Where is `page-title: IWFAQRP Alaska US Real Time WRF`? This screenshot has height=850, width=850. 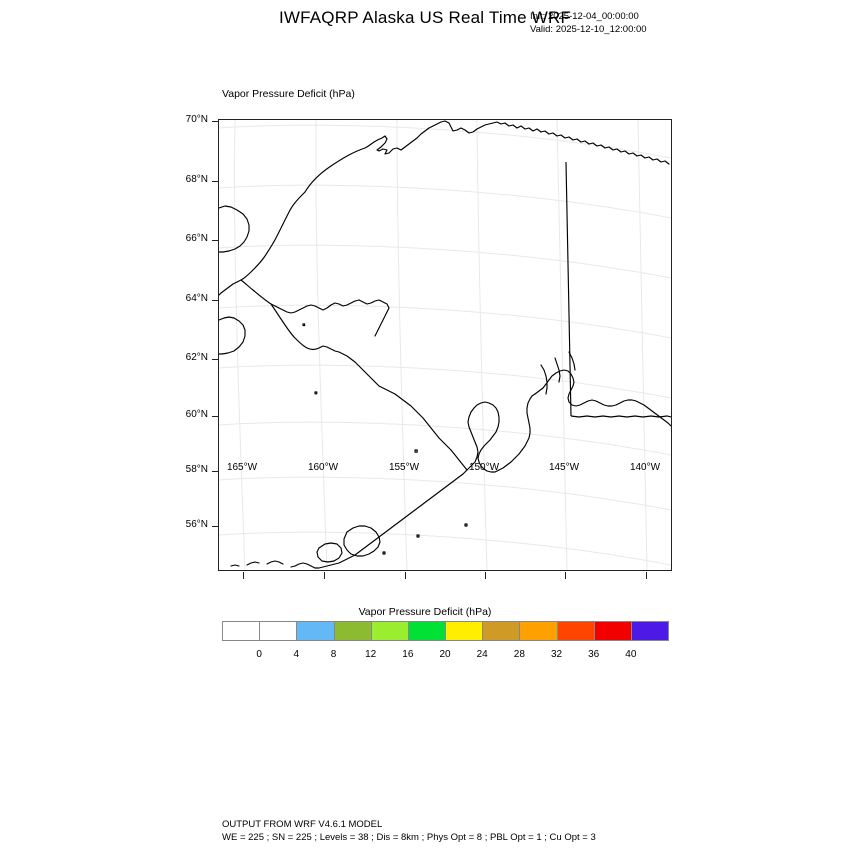 page-title: IWFAQRP Alaska US Real Time WRF is located at coordinates (425, 18).